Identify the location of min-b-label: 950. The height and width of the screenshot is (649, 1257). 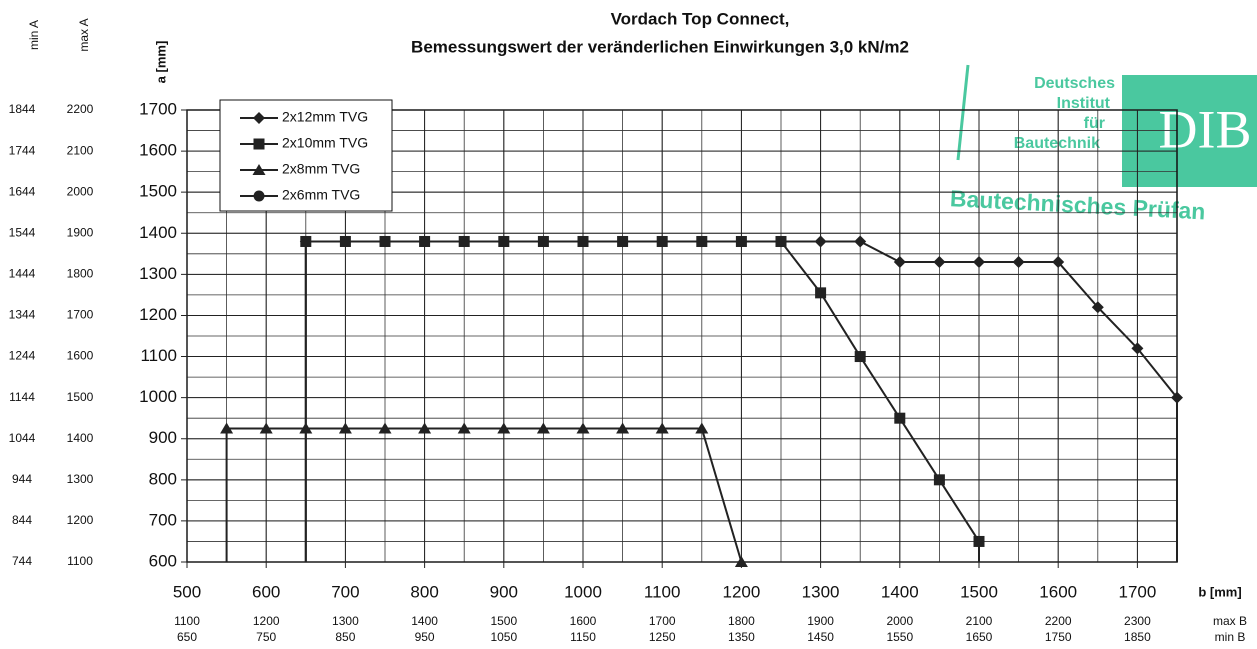
(425, 637).